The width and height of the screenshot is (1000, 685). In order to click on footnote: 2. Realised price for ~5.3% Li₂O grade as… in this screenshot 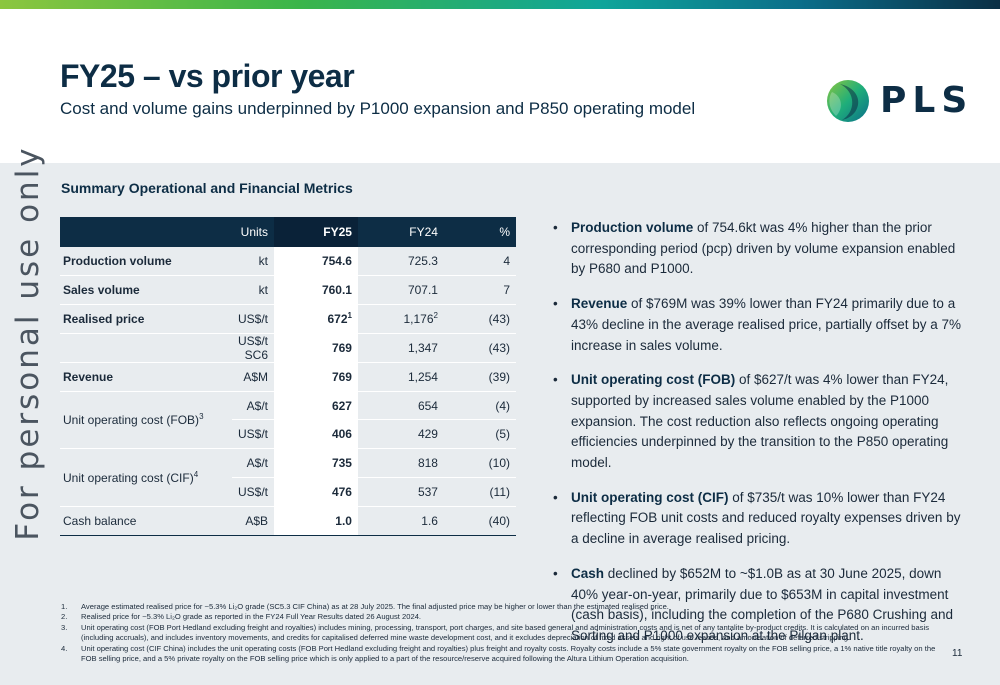, I will do `click(501, 617)`.